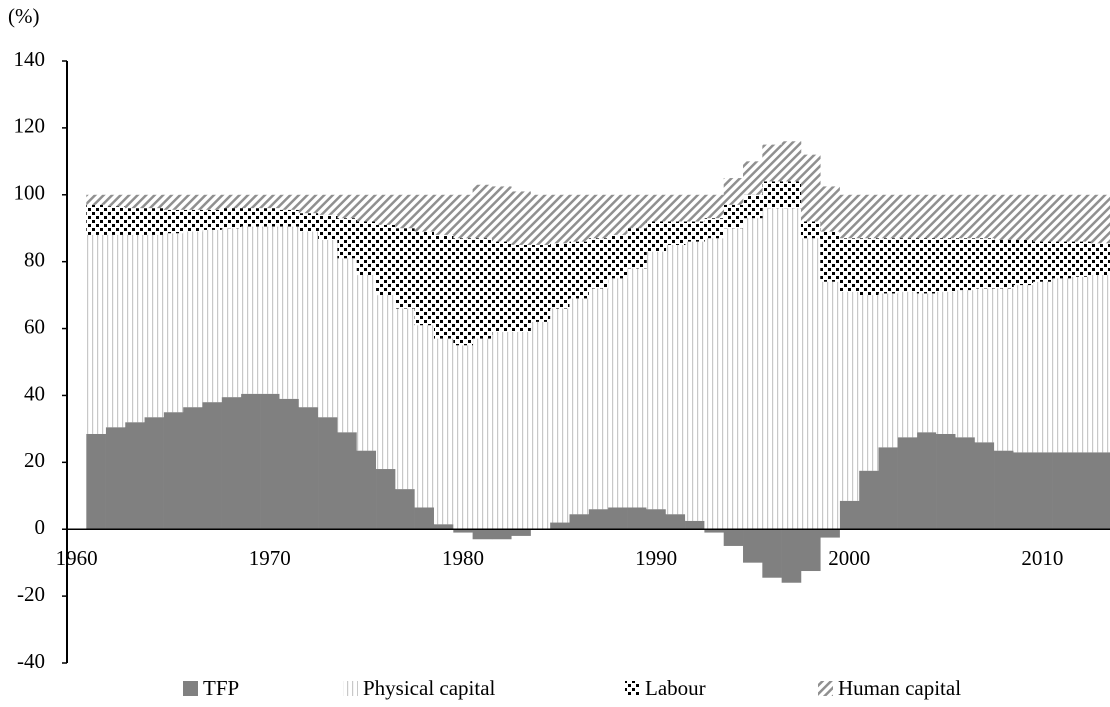 The width and height of the screenshot is (1110, 707). Describe the element at coordinates (211, 688) in the screenshot. I see `legend-item: TFP` at that location.